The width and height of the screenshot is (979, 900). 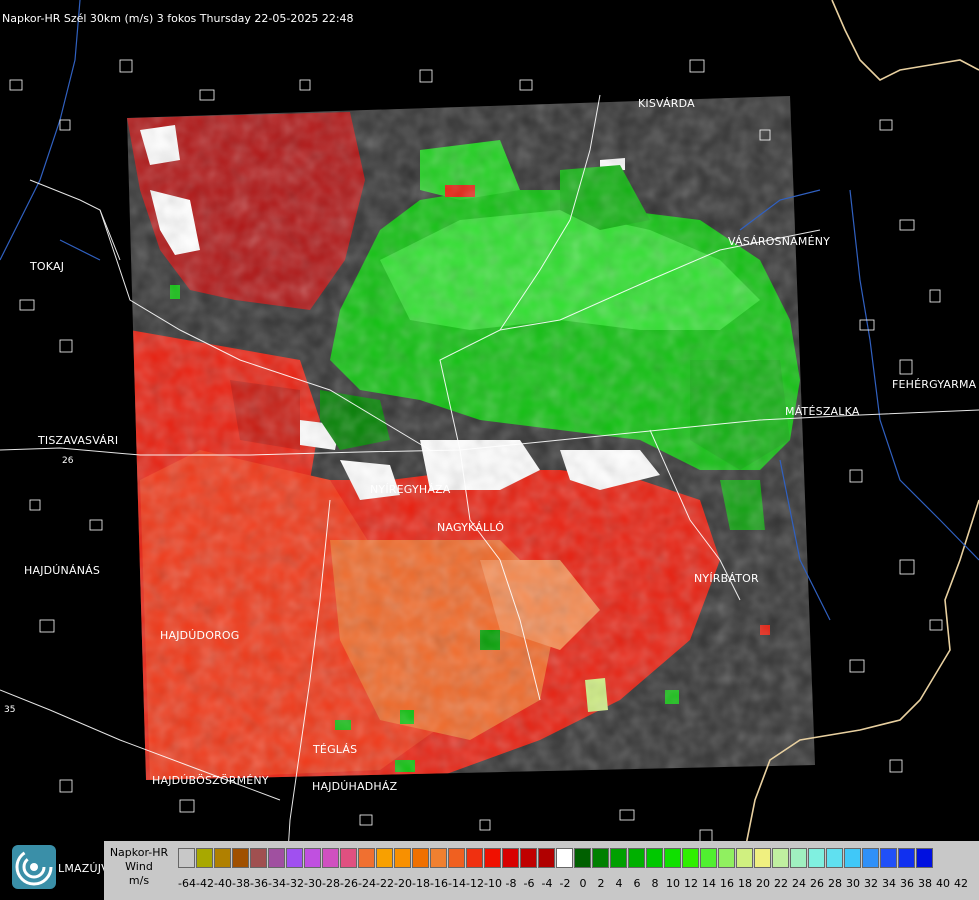 What do you see at coordinates (601, 883) in the screenshot?
I see `legend-tick-label: 2` at bounding box center [601, 883].